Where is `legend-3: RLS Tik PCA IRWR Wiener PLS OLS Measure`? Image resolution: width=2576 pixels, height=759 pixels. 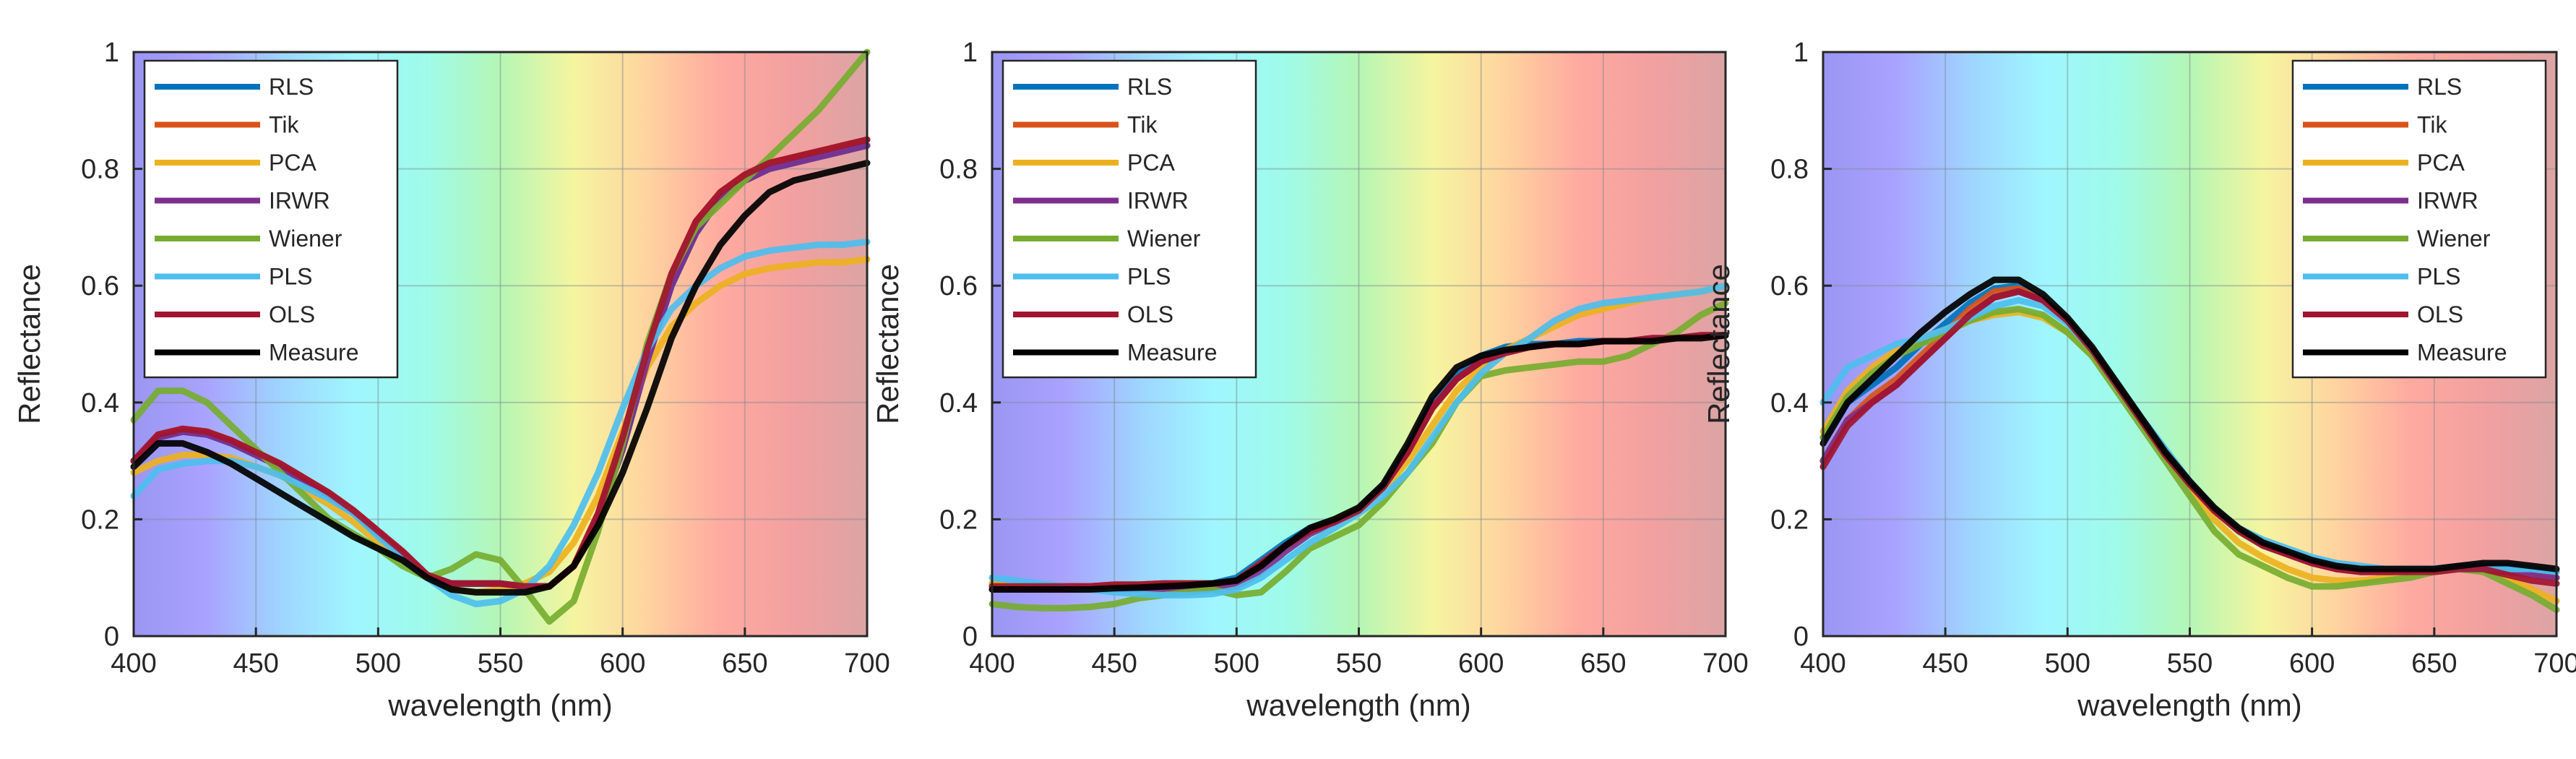 legend-3: RLS Tik PCA IRWR Wiener PLS OLS Measure is located at coordinates (2419, 219).